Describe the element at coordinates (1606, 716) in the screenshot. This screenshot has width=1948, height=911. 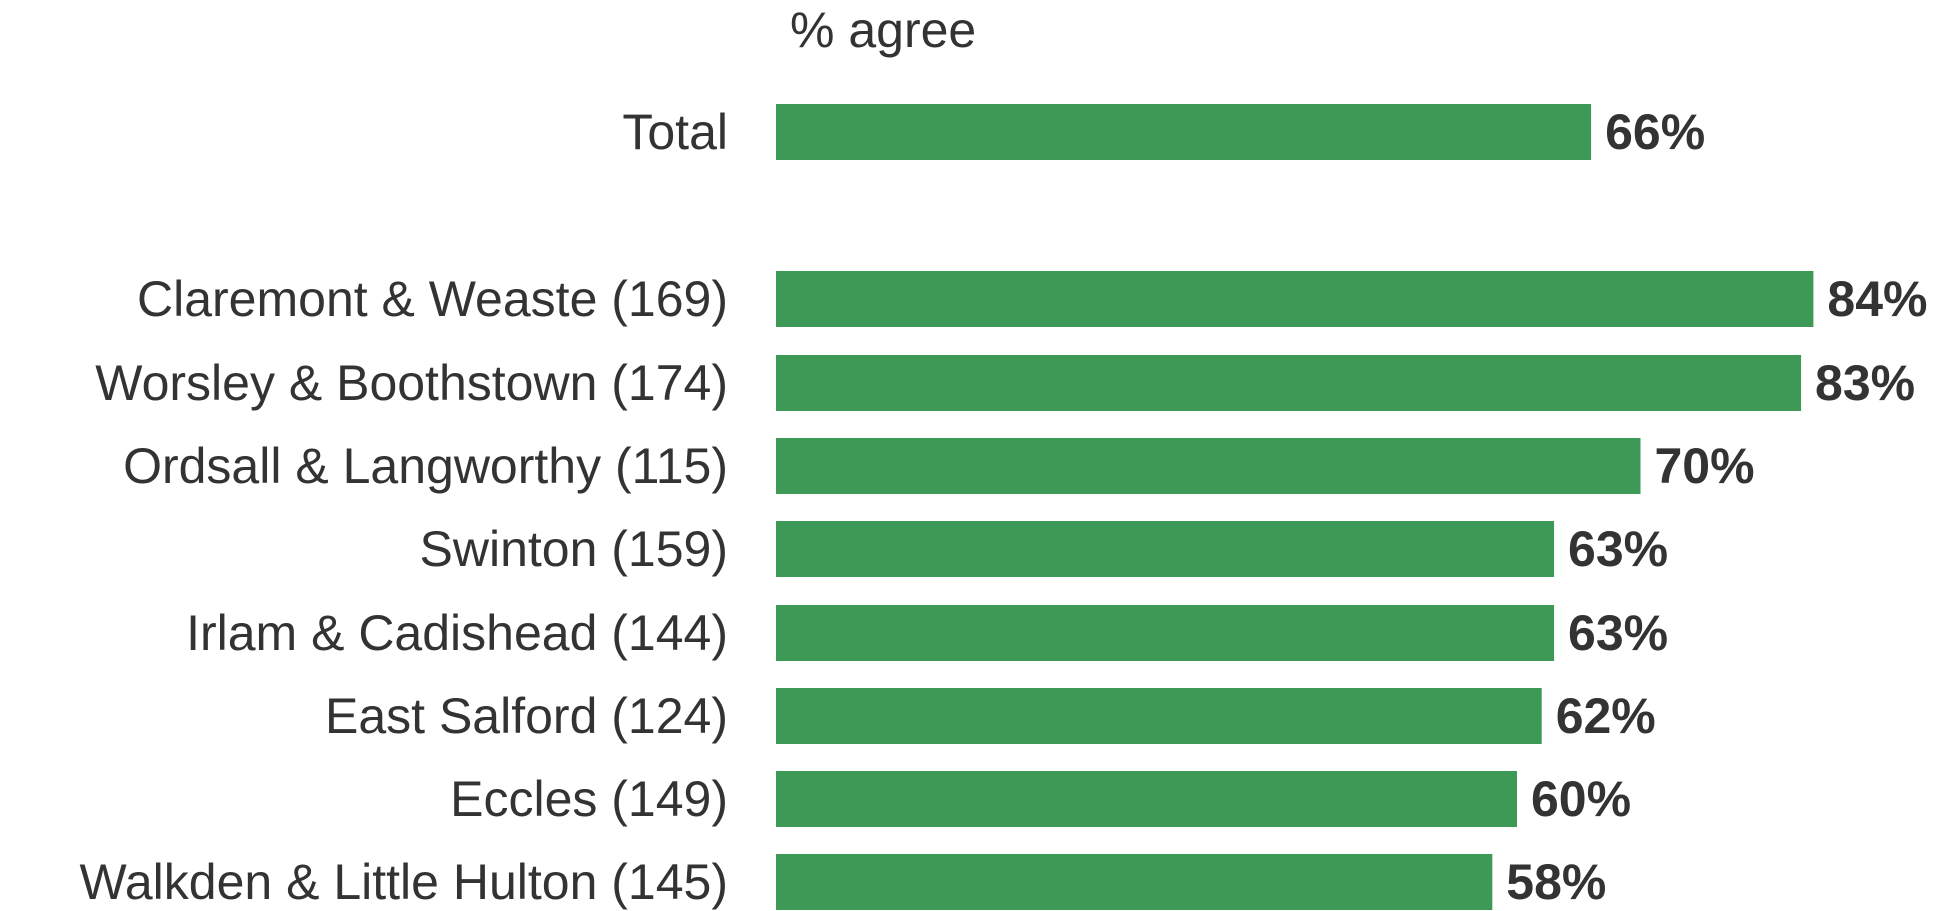
I see `data-label: 62%` at that location.